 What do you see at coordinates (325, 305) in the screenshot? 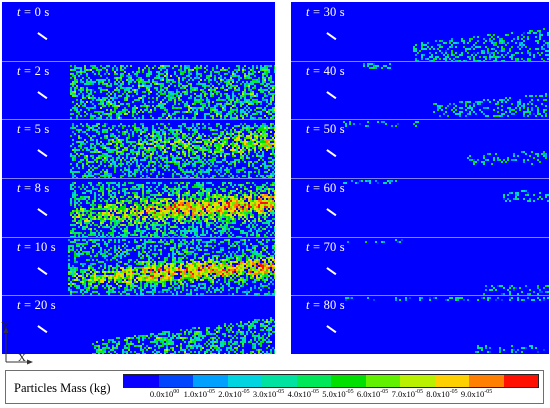
I see `time-label: t = 80 s` at bounding box center [325, 305].